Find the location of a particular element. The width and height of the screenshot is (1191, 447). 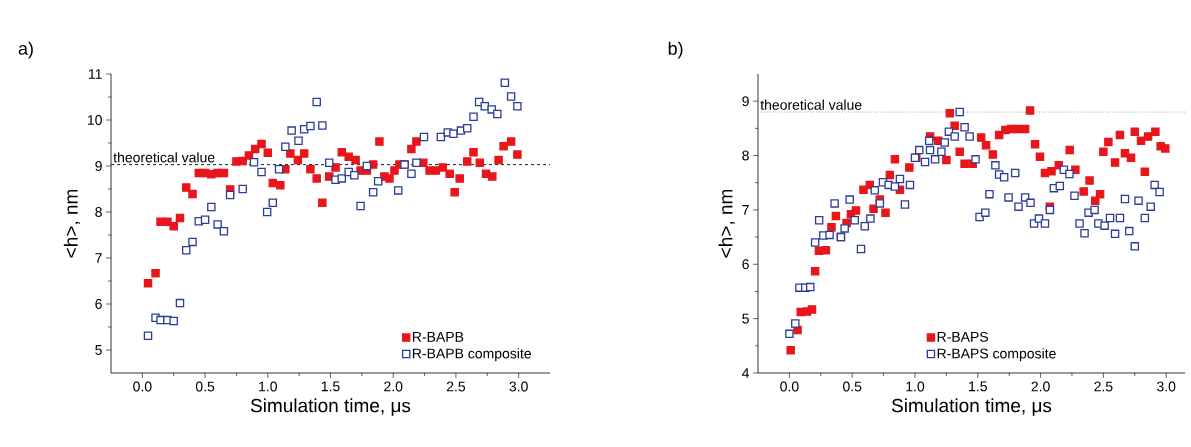

y-tick-label: 11 is located at coordinates (95, 74).